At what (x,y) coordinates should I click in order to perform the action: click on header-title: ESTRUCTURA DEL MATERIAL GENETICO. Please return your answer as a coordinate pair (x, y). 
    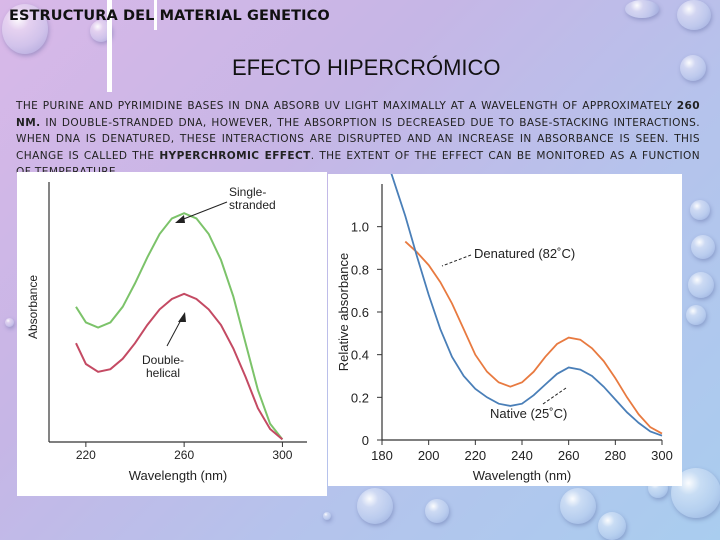
    Looking at the image, I should click on (169, 16).